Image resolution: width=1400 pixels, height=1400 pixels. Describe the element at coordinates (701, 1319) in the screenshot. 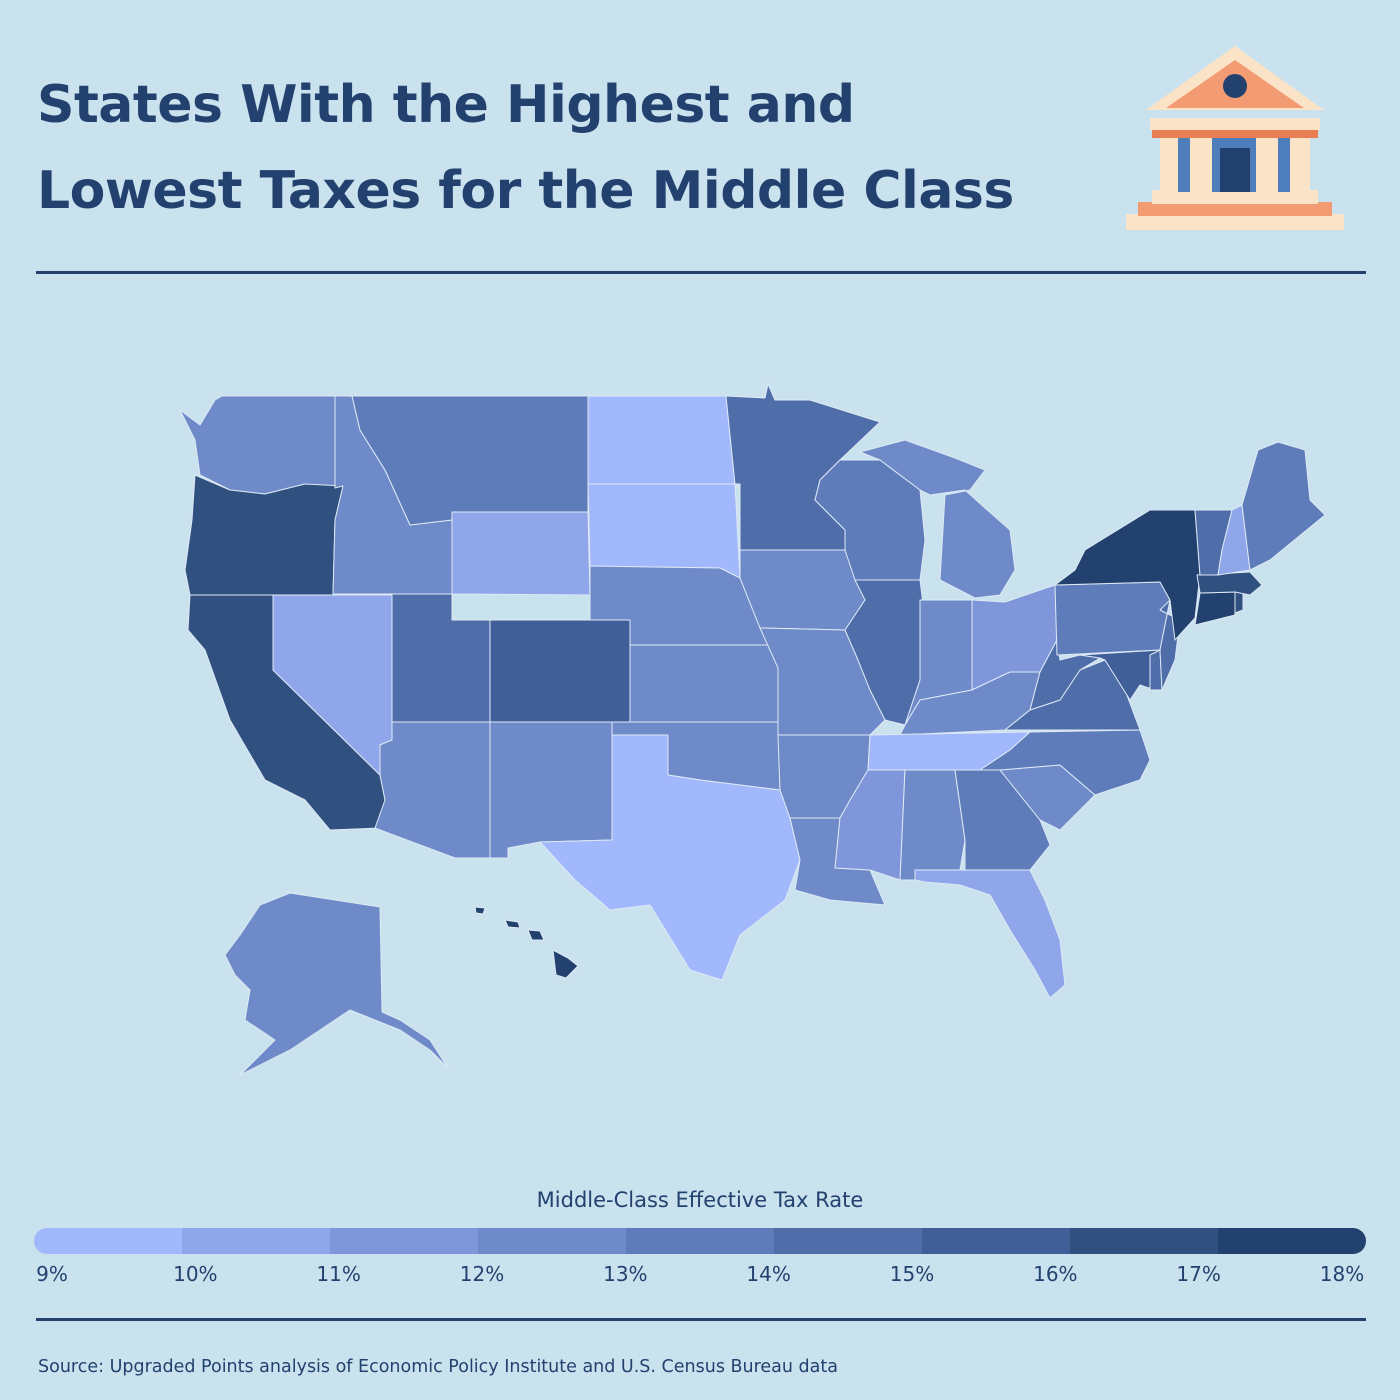

I see `footer-divider` at that location.